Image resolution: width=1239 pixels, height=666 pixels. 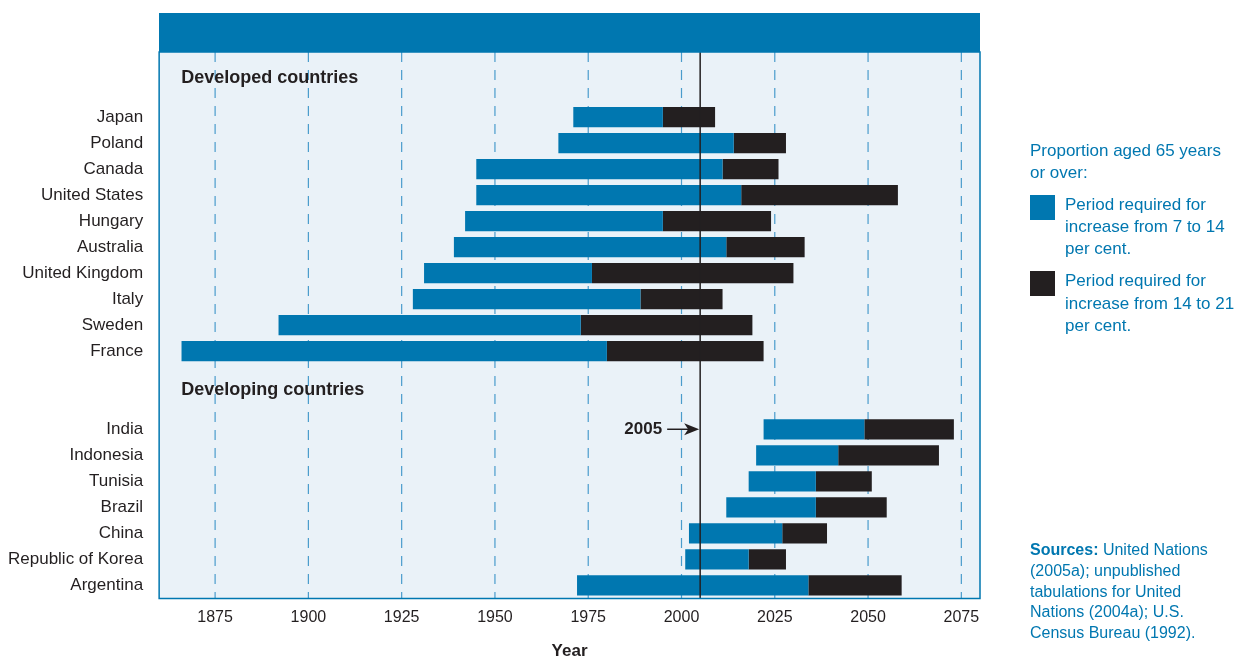 What do you see at coordinates (215, 617) in the screenshot?
I see `x-tick-label: 1875` at bounding box center [215, 617].